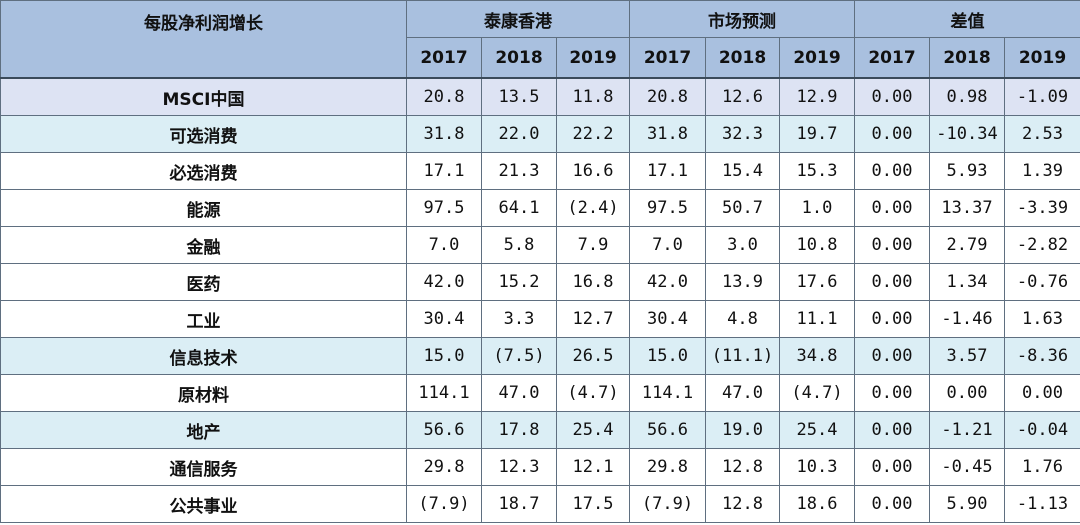  I want to click on value-cell: 16.8, so click(593, 282).